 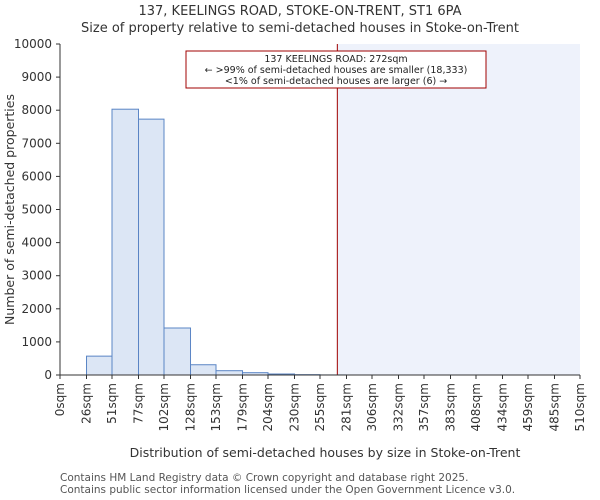 What do you see at coordinates (399, 407) in the screenshot?
I see `x-tick-label: 332sqm` at bounding box center [399, 407].